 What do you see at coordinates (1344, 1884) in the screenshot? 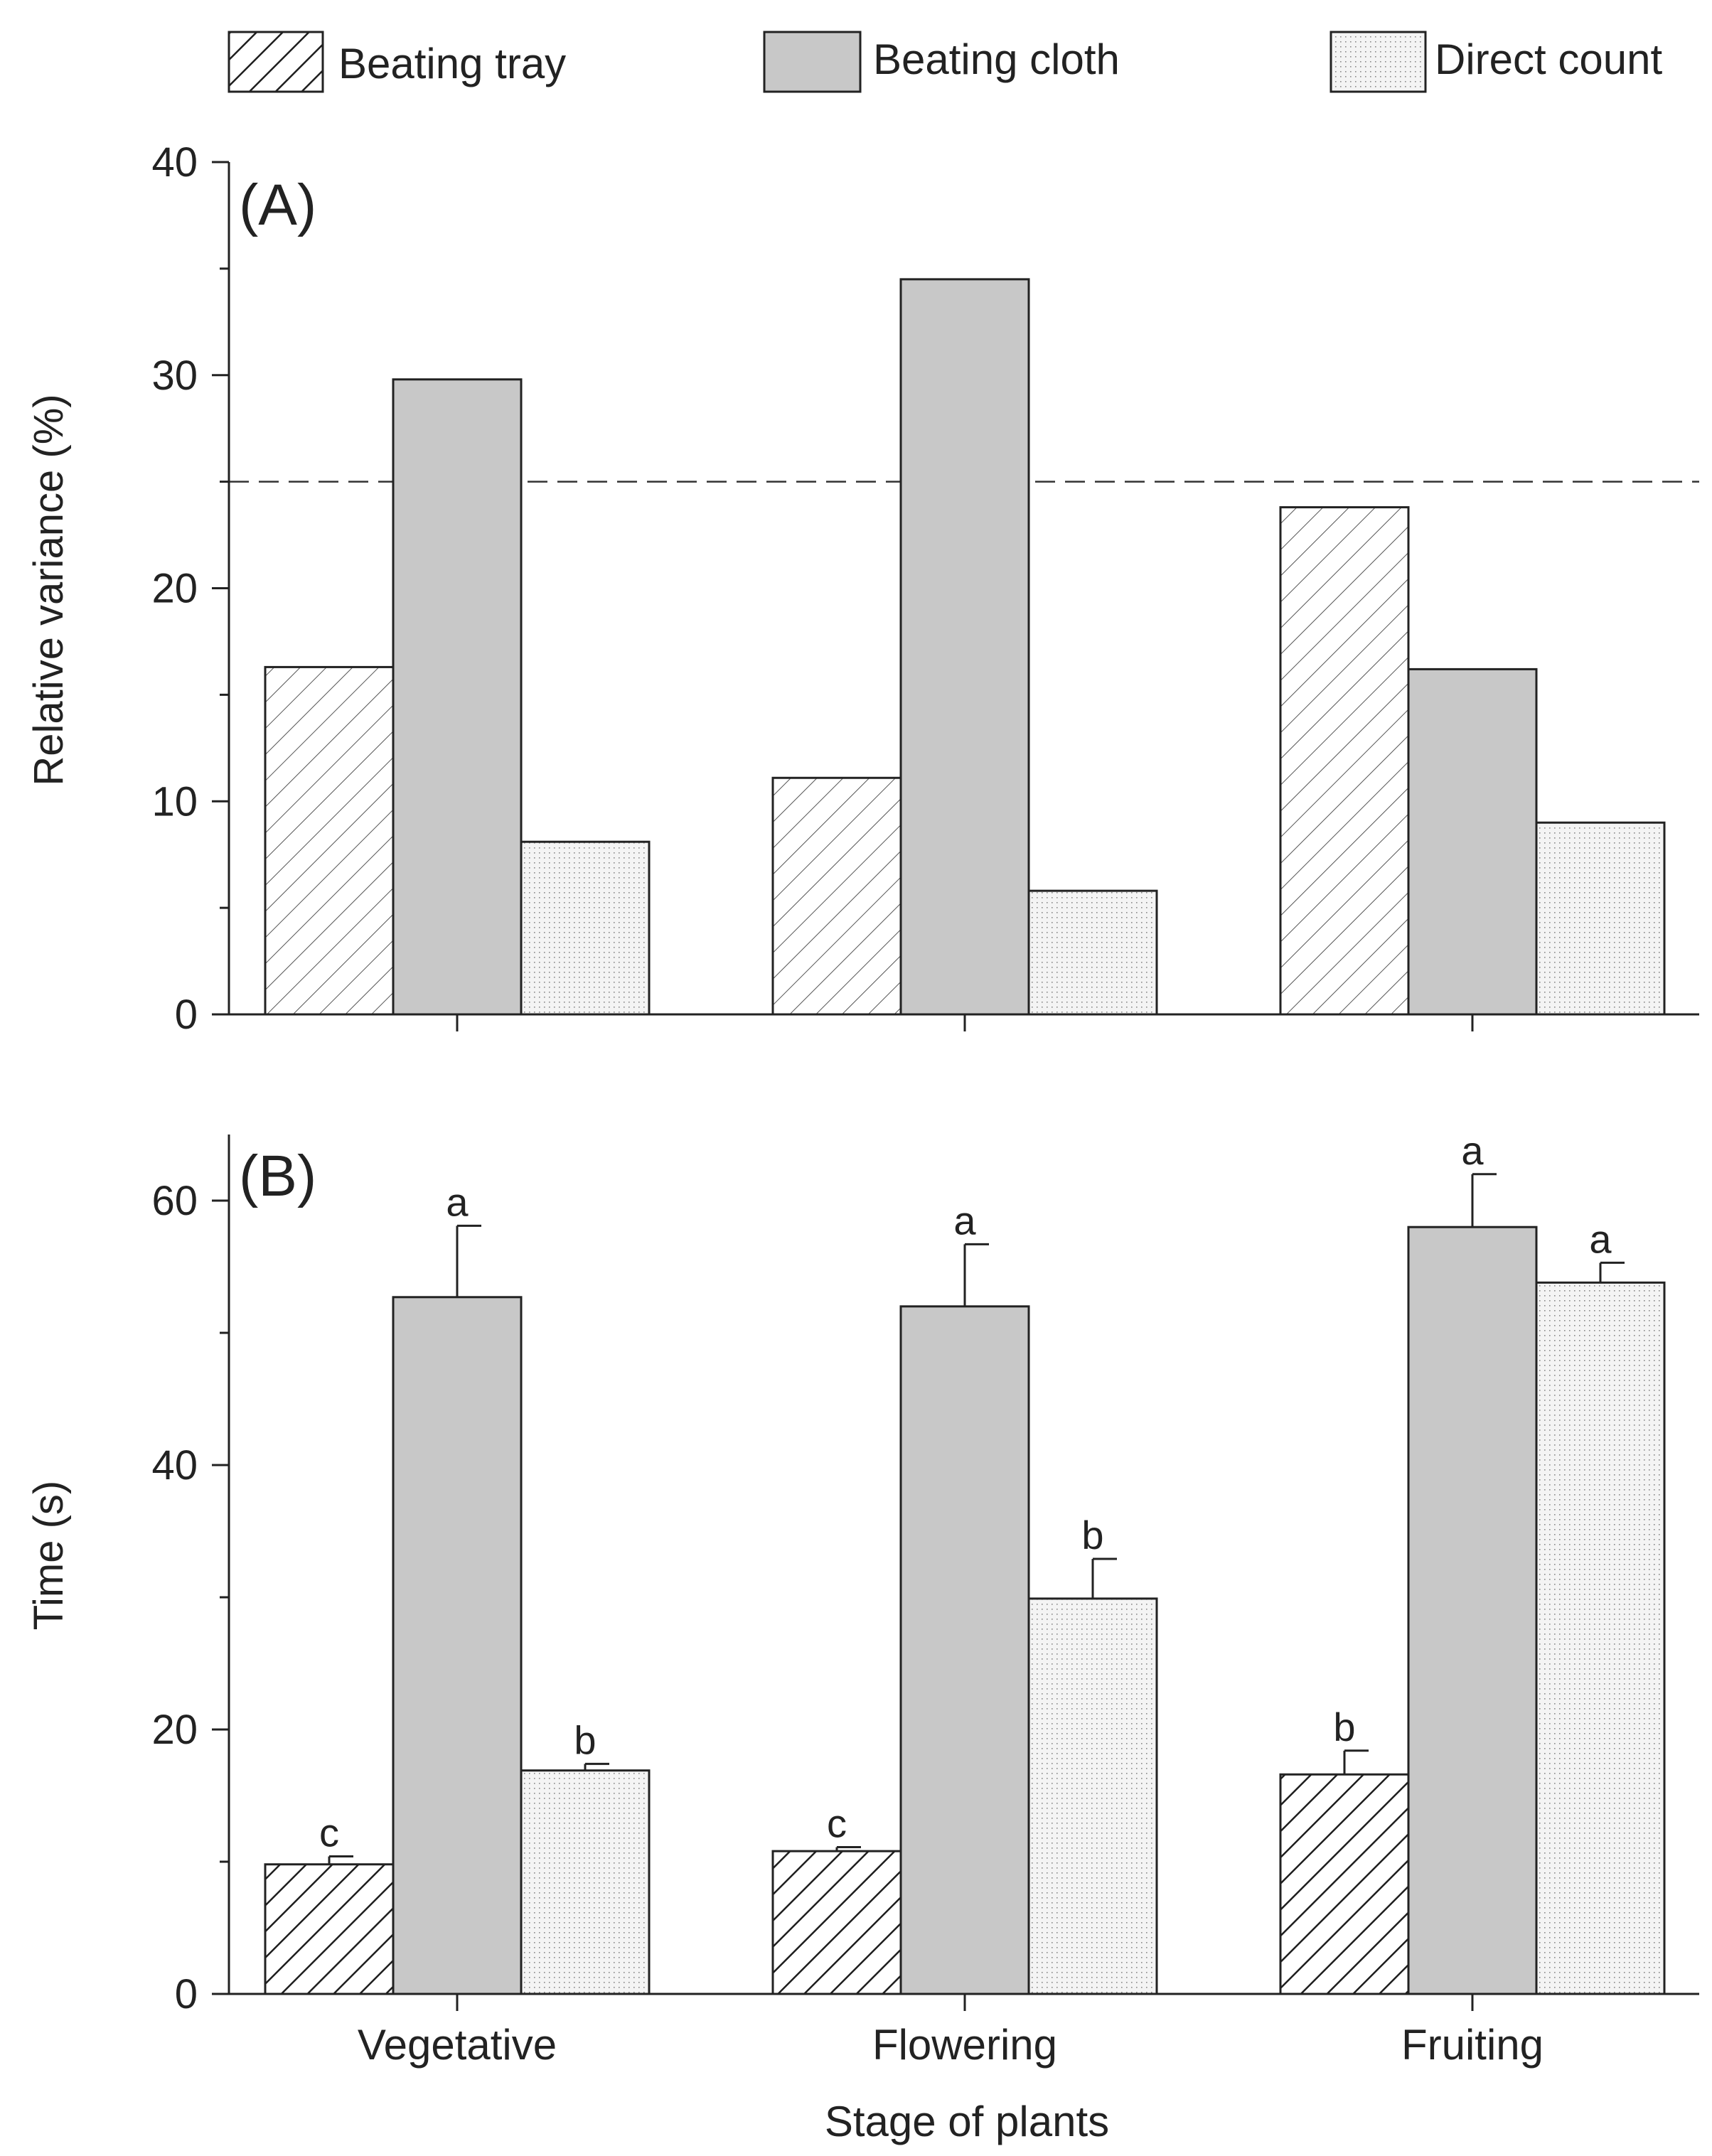
I see `panel-b-bar-beating-tray-fruiting` at bounding box center [1344, 1884].